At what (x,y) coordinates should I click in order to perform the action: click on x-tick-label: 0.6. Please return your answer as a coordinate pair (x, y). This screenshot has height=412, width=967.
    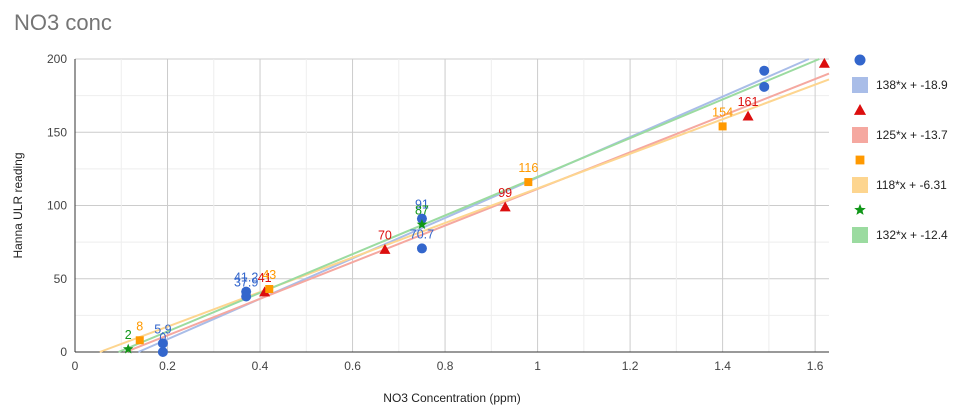
    Looking at the image, I should click on (352, 366).